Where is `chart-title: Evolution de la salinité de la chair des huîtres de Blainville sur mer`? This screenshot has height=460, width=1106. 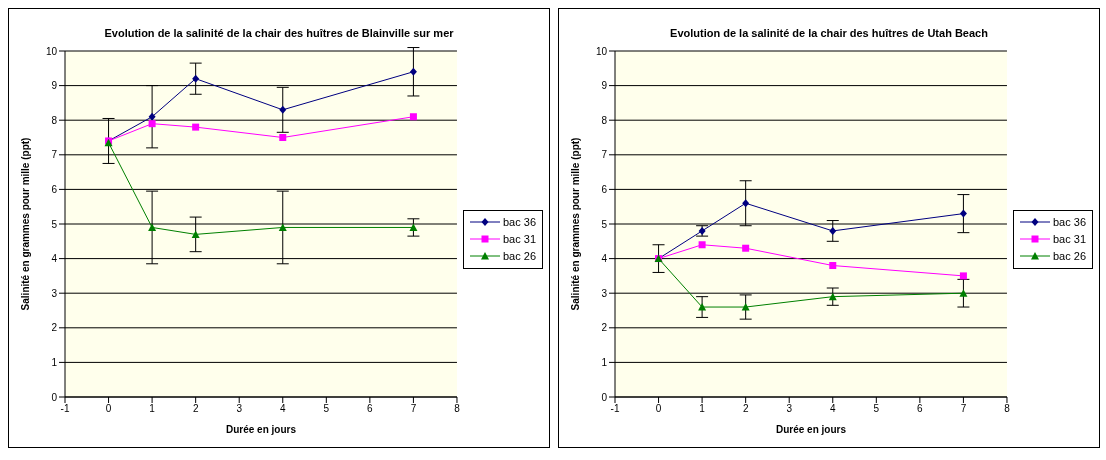
chart-title: Evolution de la salinité de la chair des huîtres de Blainville sur mer is located at coordinates (279, 33).